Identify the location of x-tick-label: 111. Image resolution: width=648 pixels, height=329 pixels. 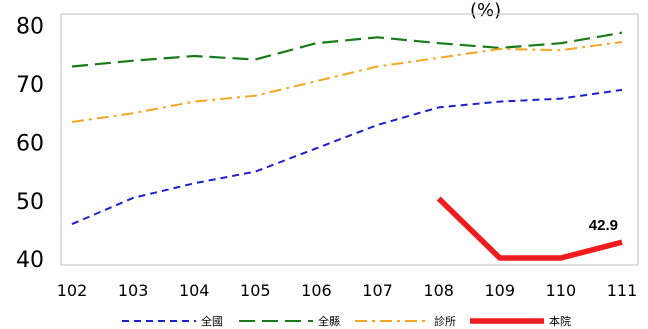
(622, 290).